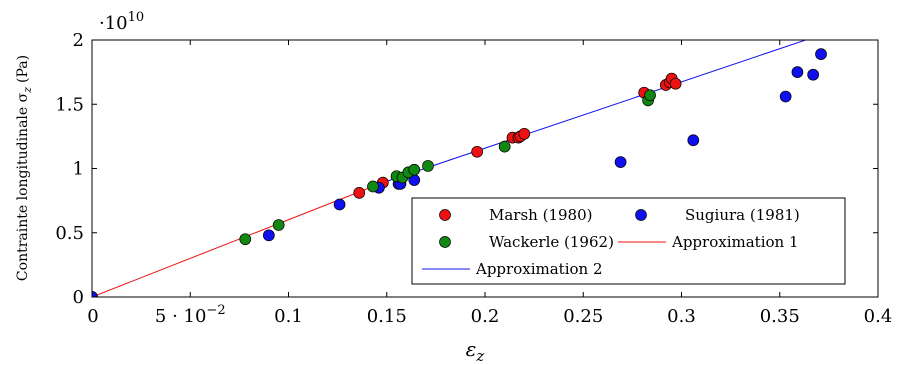 This screenshot has width=901, height=365. Describe the element at coordinates (387, 316) in the screenshot. I see `x-tick-label: 0.15` at that location.